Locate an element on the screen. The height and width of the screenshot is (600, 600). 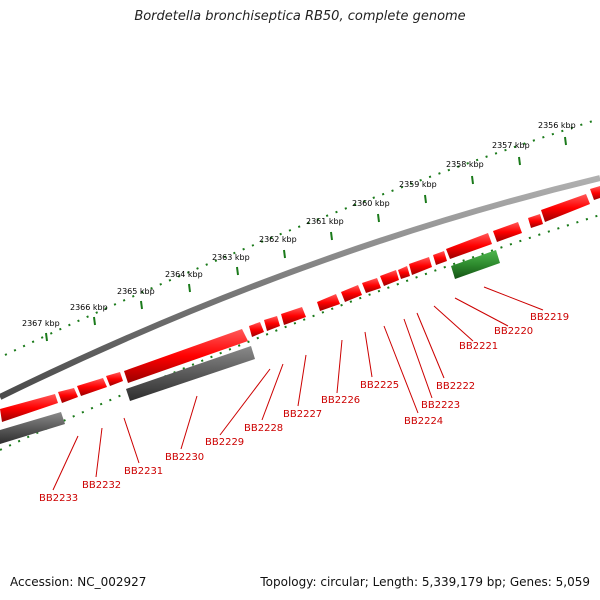
gene-label: BB2233 is located at coordinates (58, 498).